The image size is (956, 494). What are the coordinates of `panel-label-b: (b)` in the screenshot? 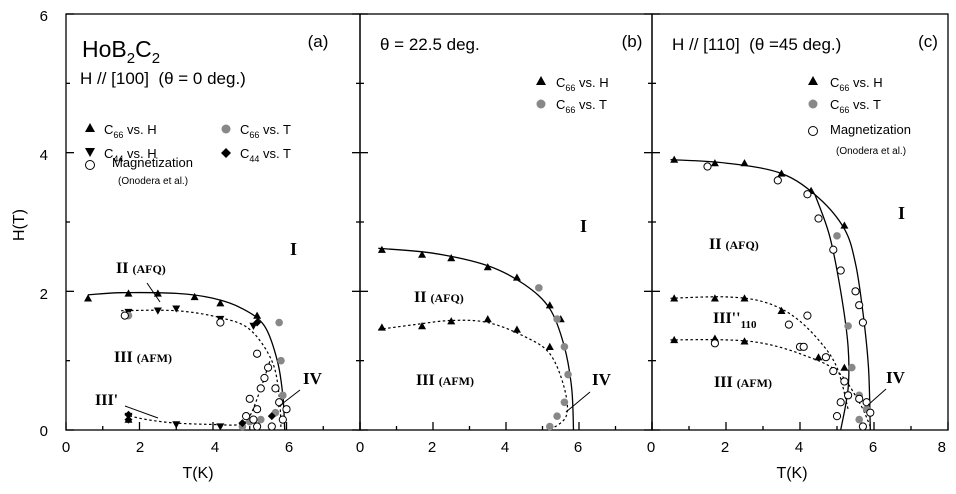 It's located at (632, 41).